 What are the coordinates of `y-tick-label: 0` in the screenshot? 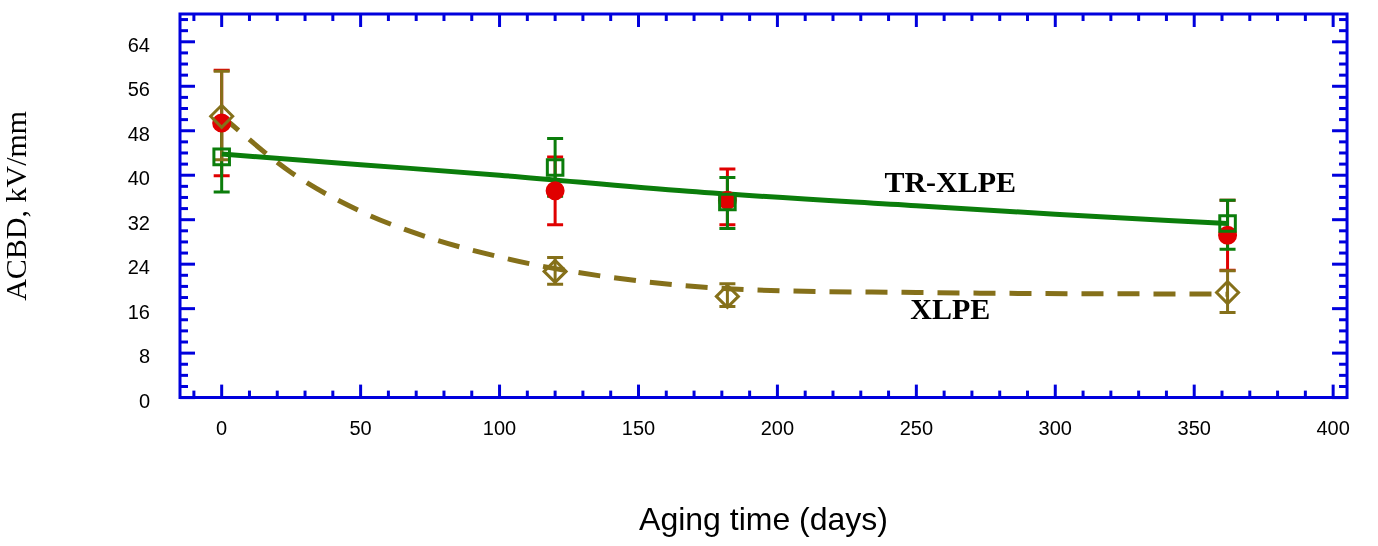 It's located at (144, 400).